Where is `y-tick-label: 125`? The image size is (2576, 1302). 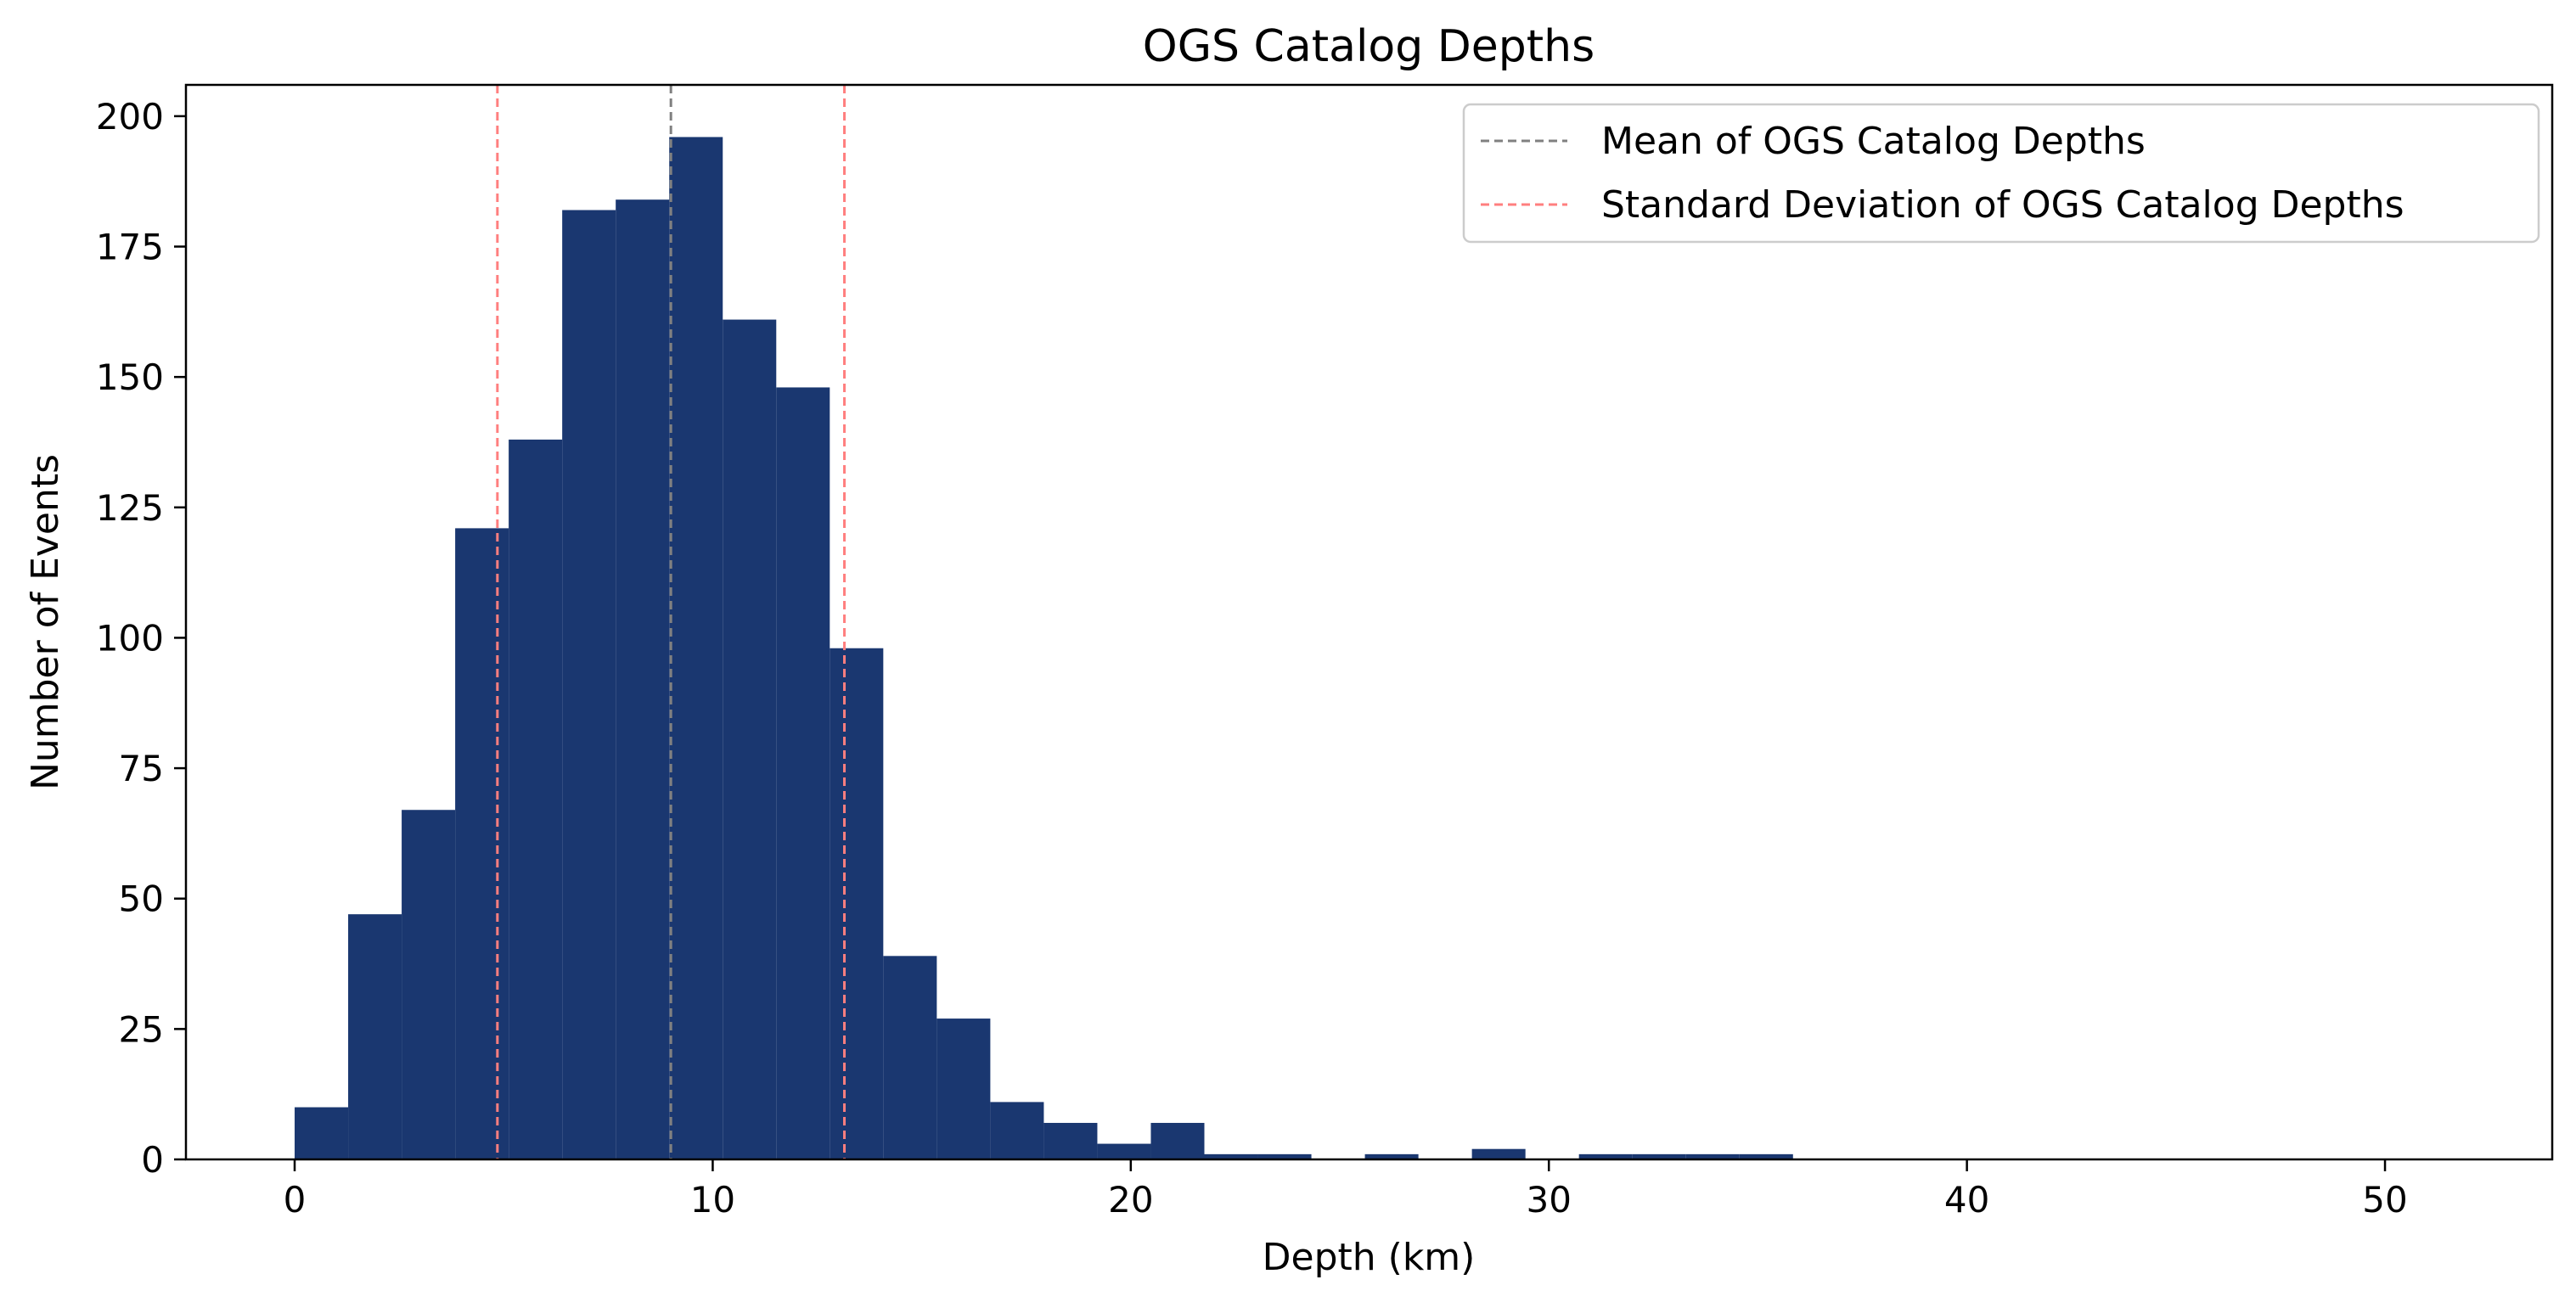
y-tick-label: 125 is located at coordinates (130, 508).